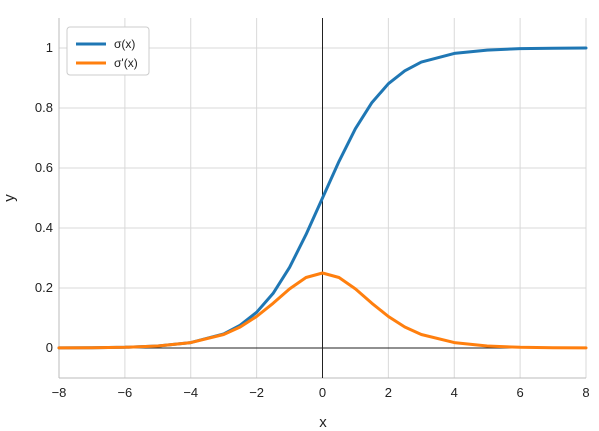 Image resolution: width=599 pixels, height=431 pixels. Describe the element at coordinates (44, 167) in the screenshot. I see `y-tick-label: 0.6` at that location.